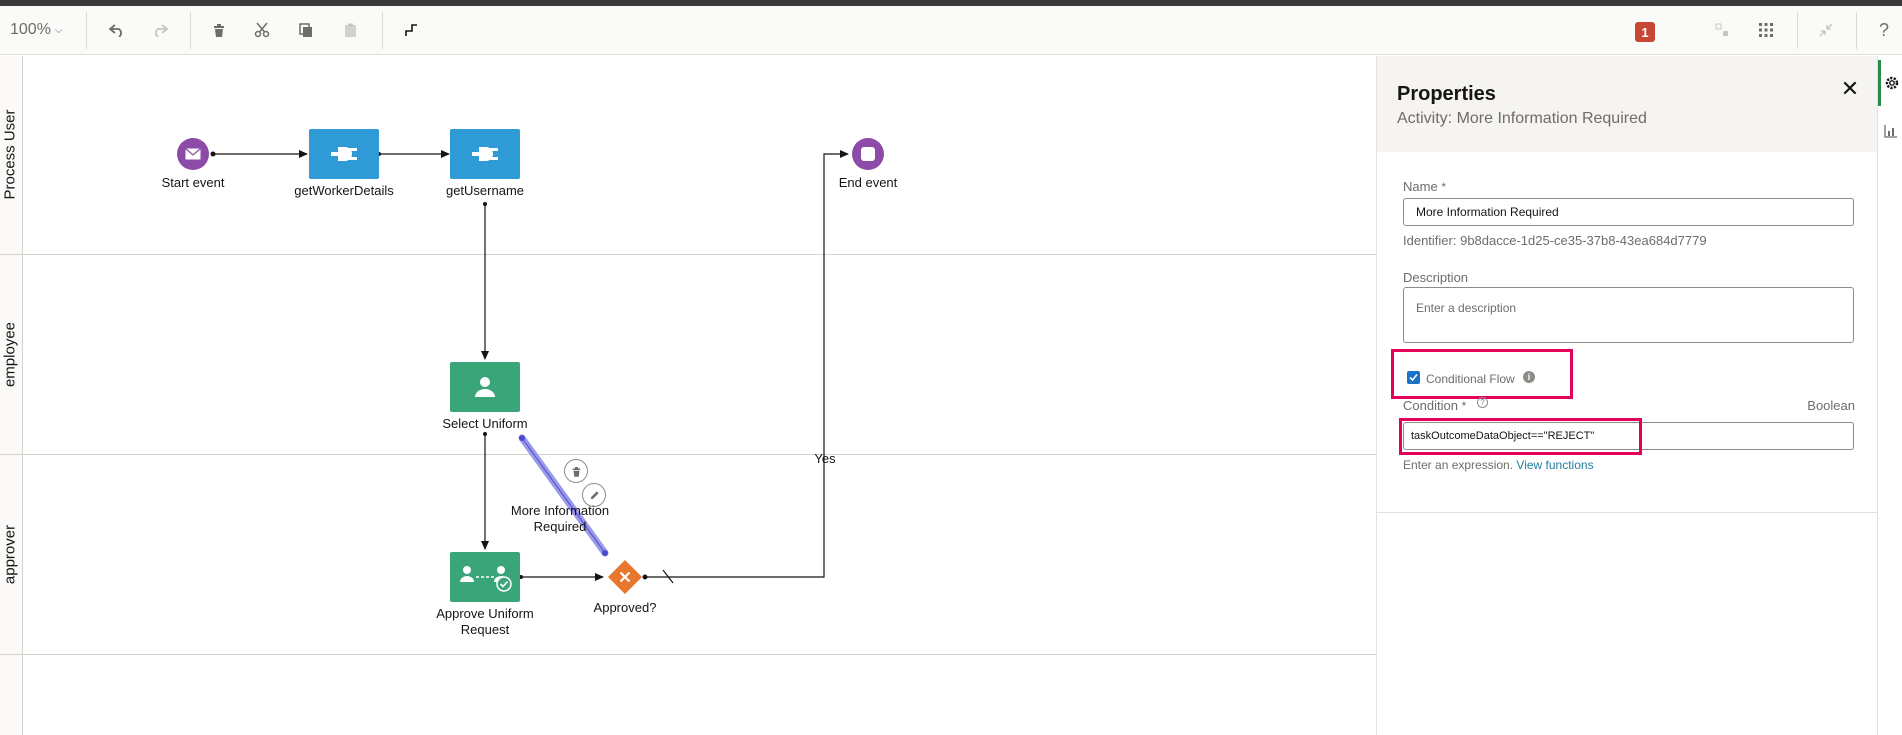 The height and width of the screenshot is (735, 1902). Describe the element at coordinates (1424, 186) in the screenshot. I see `name-label: Name *` at that location.